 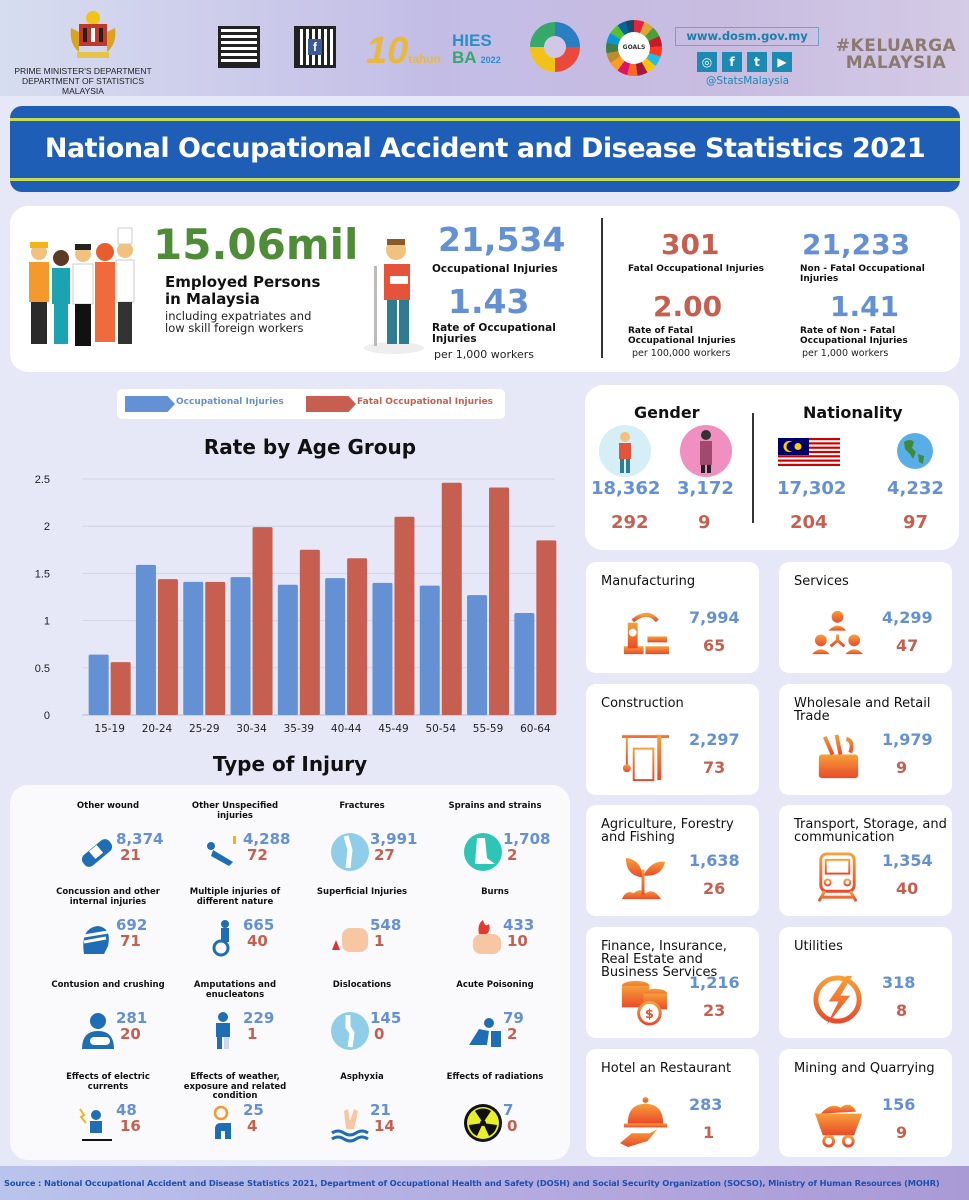 I want to click on injury-type-fatal: 10, so click(x=517, y=941).